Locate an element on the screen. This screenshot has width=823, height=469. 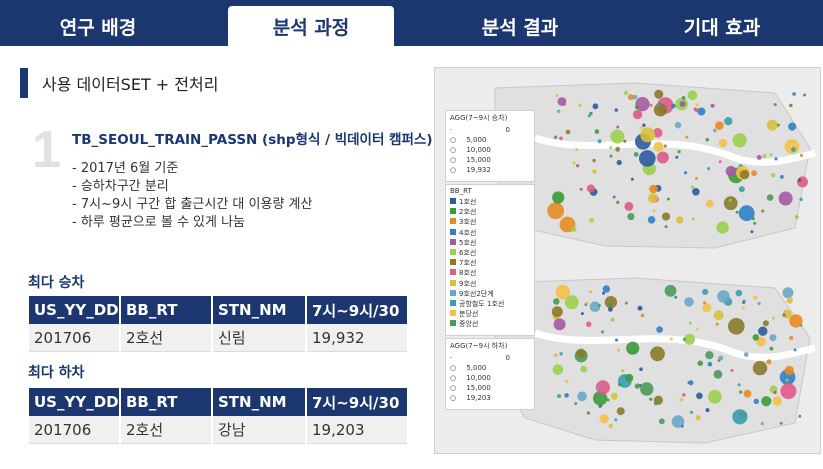
table-cell: 19,203 is located at coordinates (357, 430).